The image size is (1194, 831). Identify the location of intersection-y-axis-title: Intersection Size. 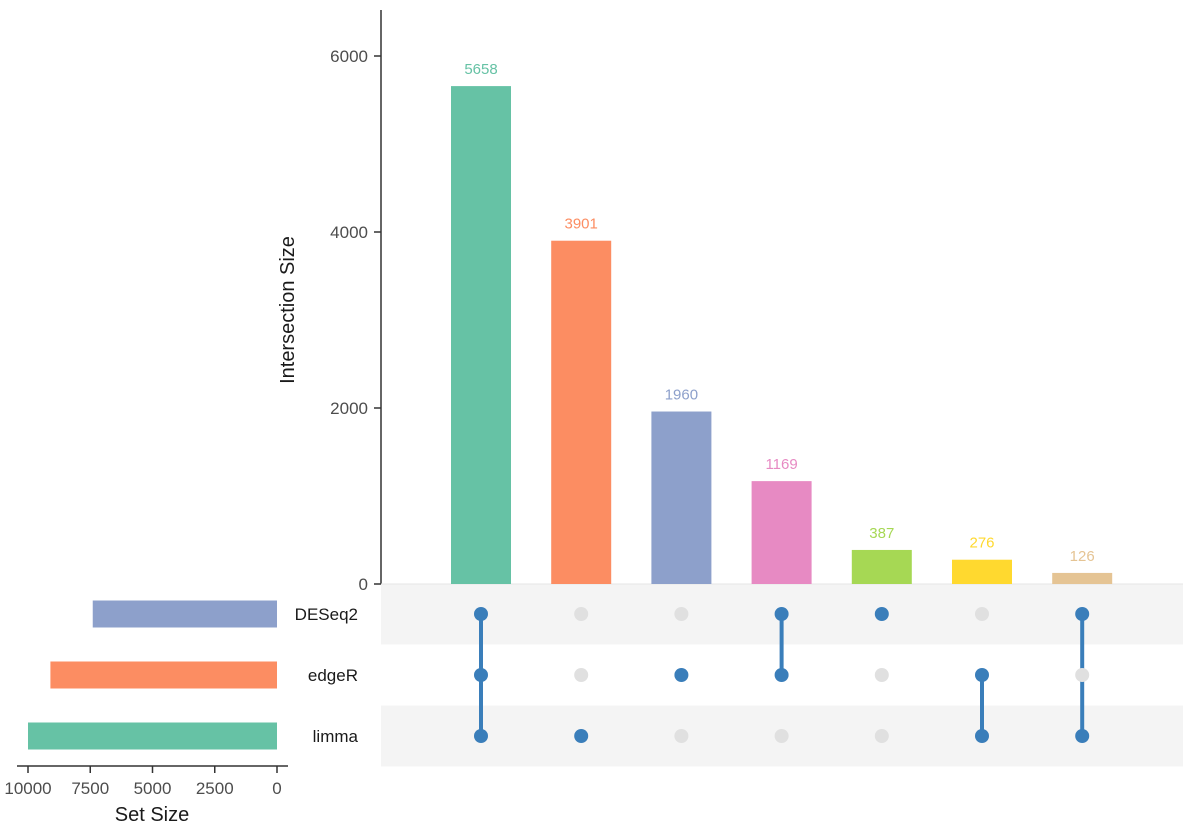
(288, 310).